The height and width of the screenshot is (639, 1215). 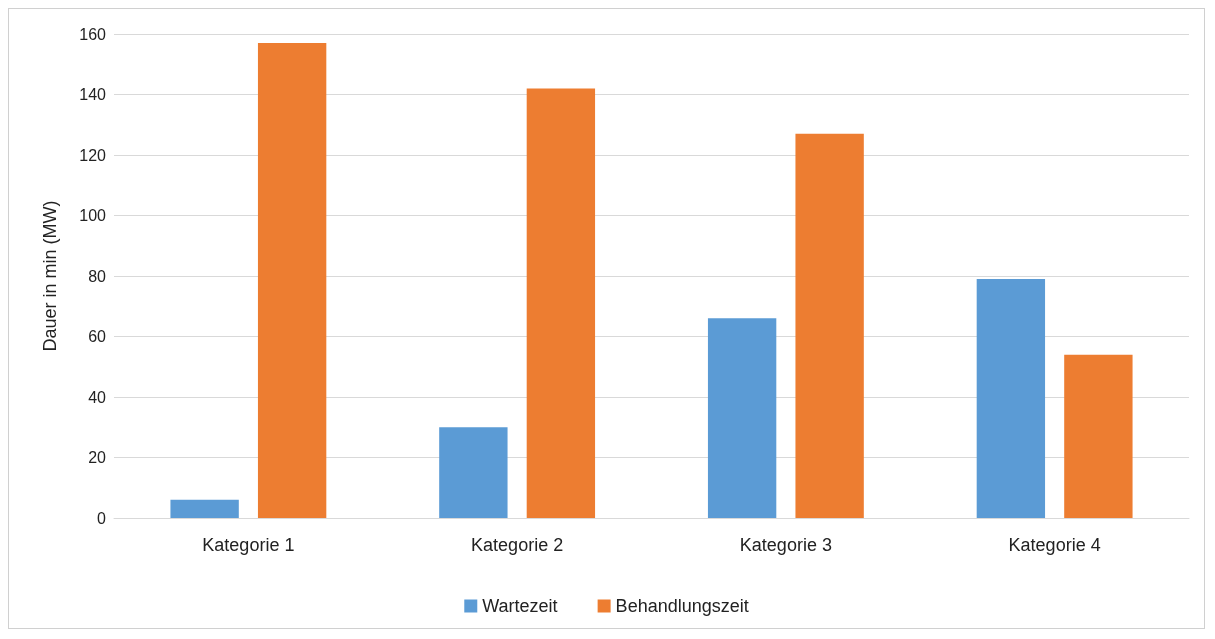 I want to click on x-tick-label: Kategorie 2, so click(x=517, y=545).